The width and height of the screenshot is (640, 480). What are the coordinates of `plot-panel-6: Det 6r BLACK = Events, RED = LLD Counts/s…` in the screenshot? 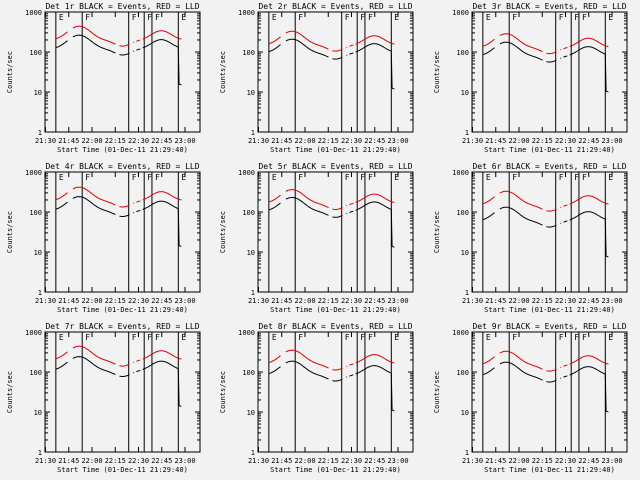 It's located at (530, 238).